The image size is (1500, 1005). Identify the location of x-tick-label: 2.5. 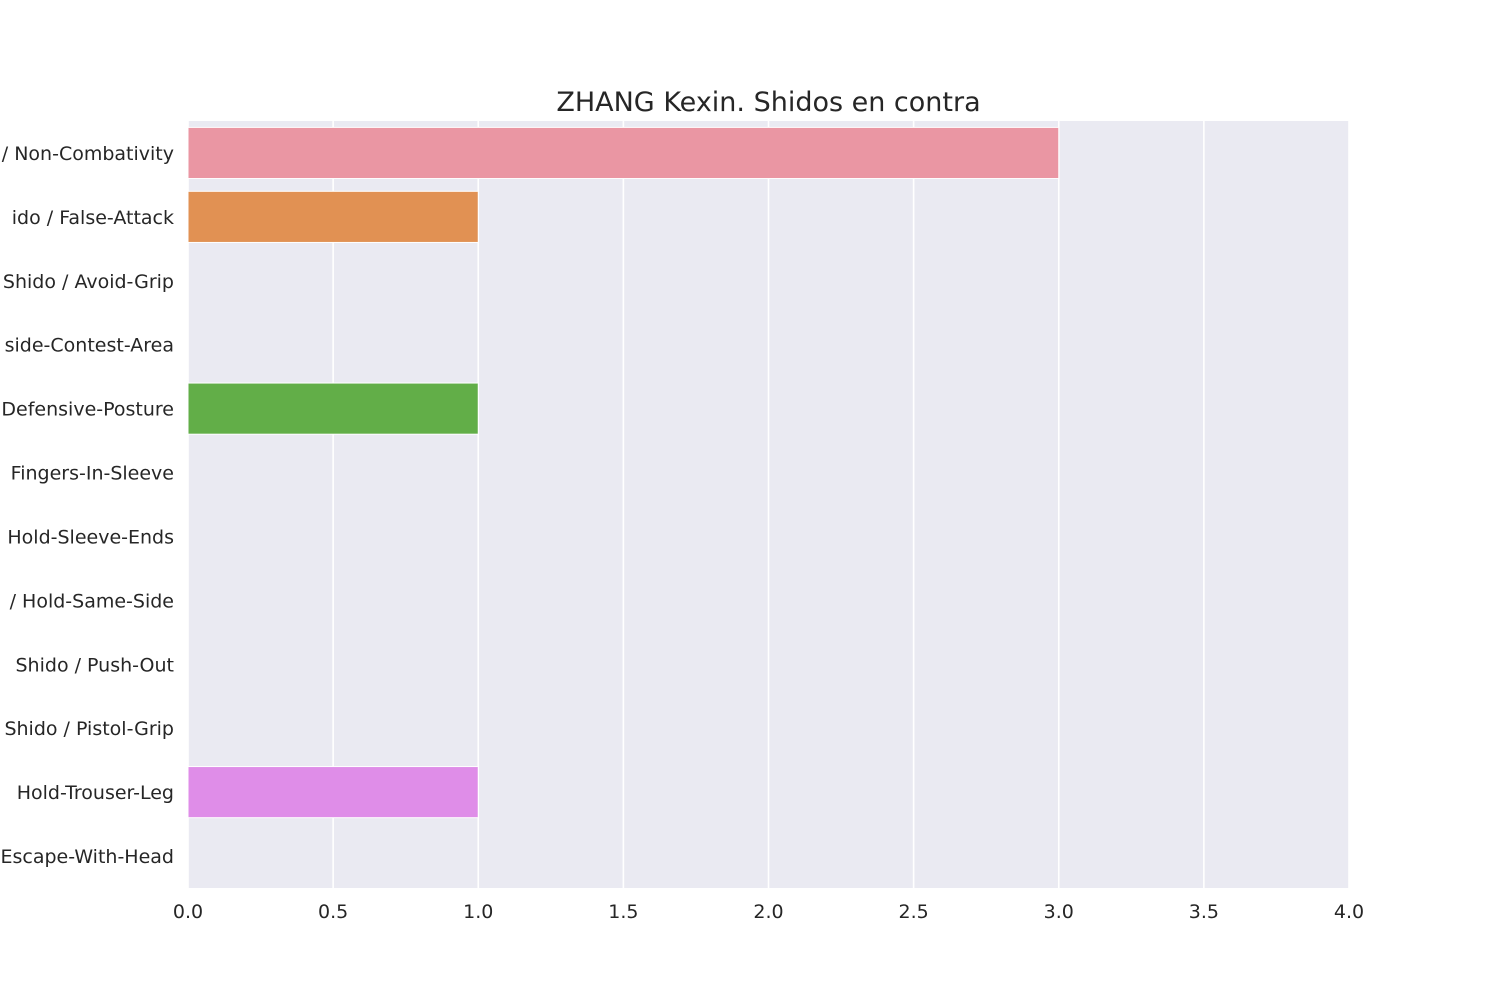
(914, 912).